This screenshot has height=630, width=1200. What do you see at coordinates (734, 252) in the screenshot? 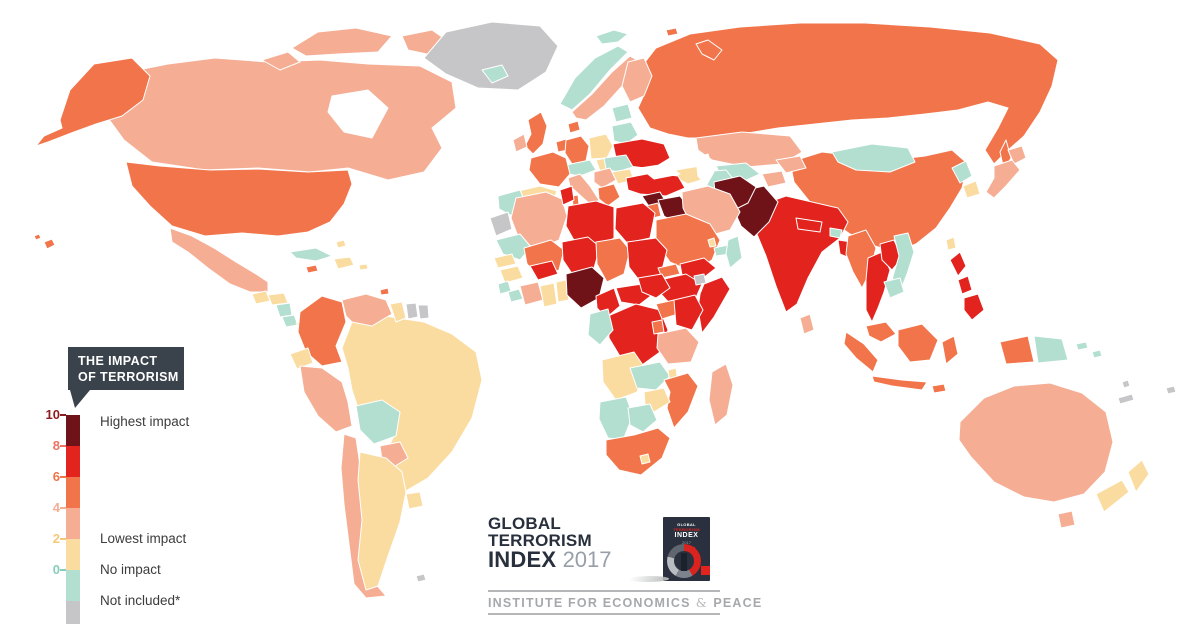
I see `country-oman` at bounding box center [734, 252].